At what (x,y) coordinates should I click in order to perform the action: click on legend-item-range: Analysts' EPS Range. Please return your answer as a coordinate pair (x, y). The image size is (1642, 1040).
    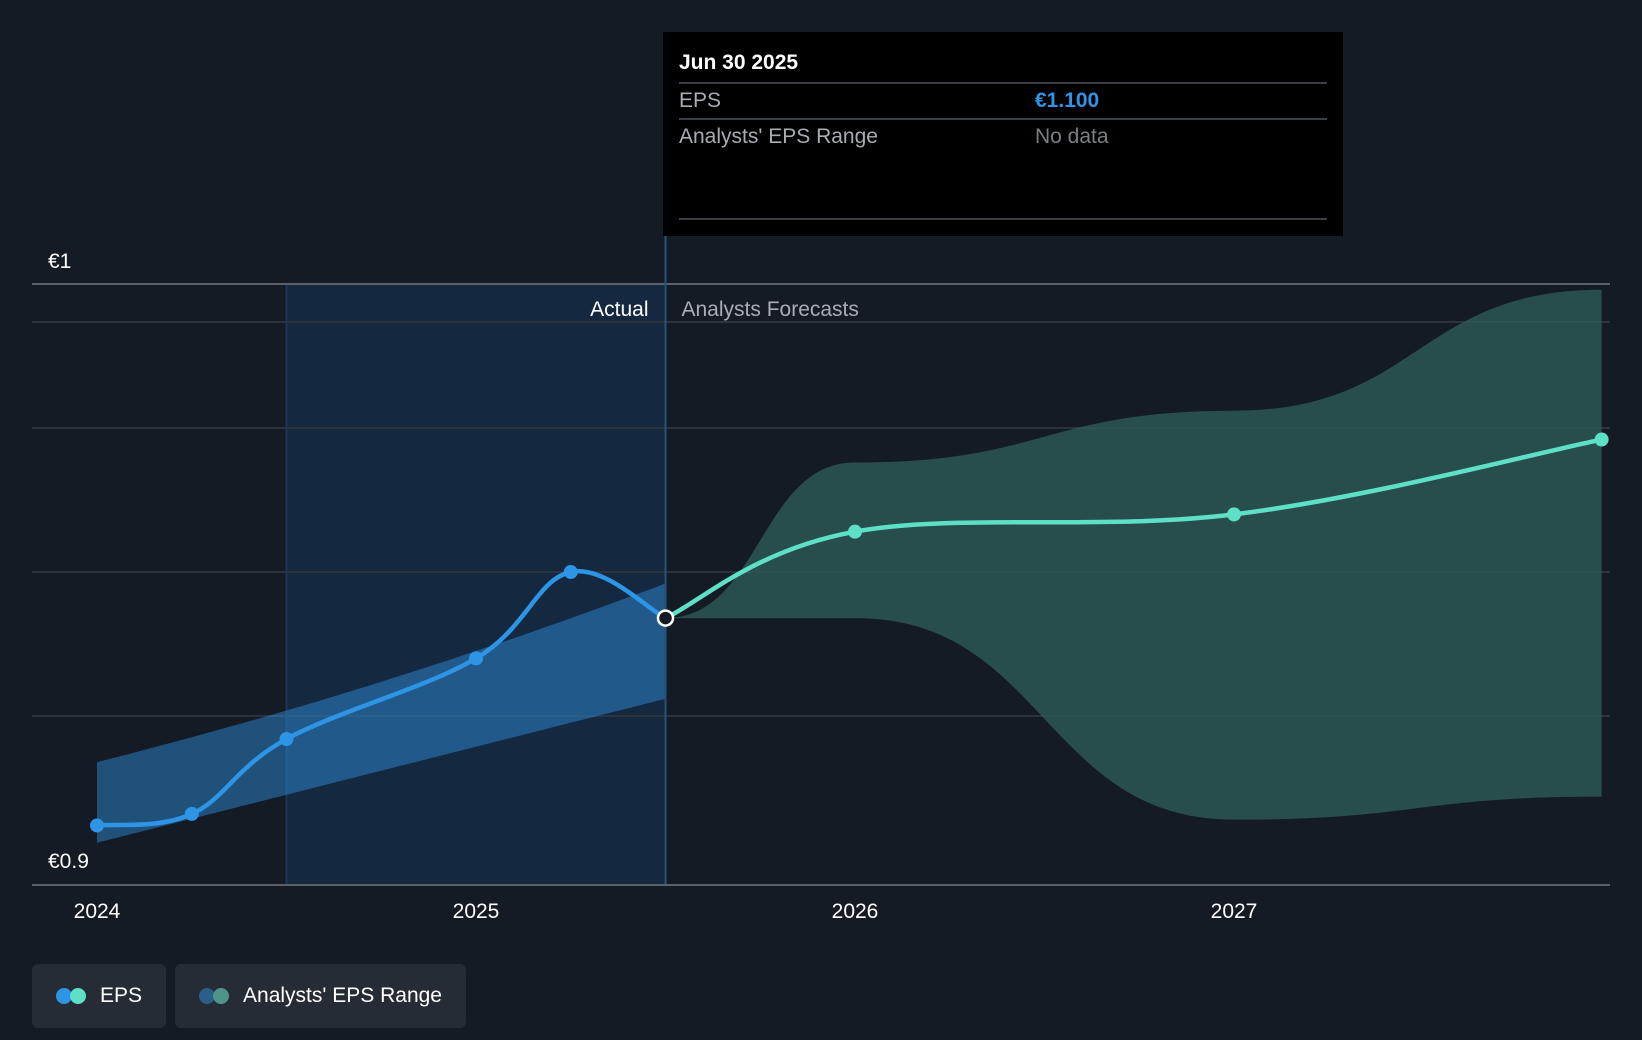
    Looking at the image, I should click on (320, 996).